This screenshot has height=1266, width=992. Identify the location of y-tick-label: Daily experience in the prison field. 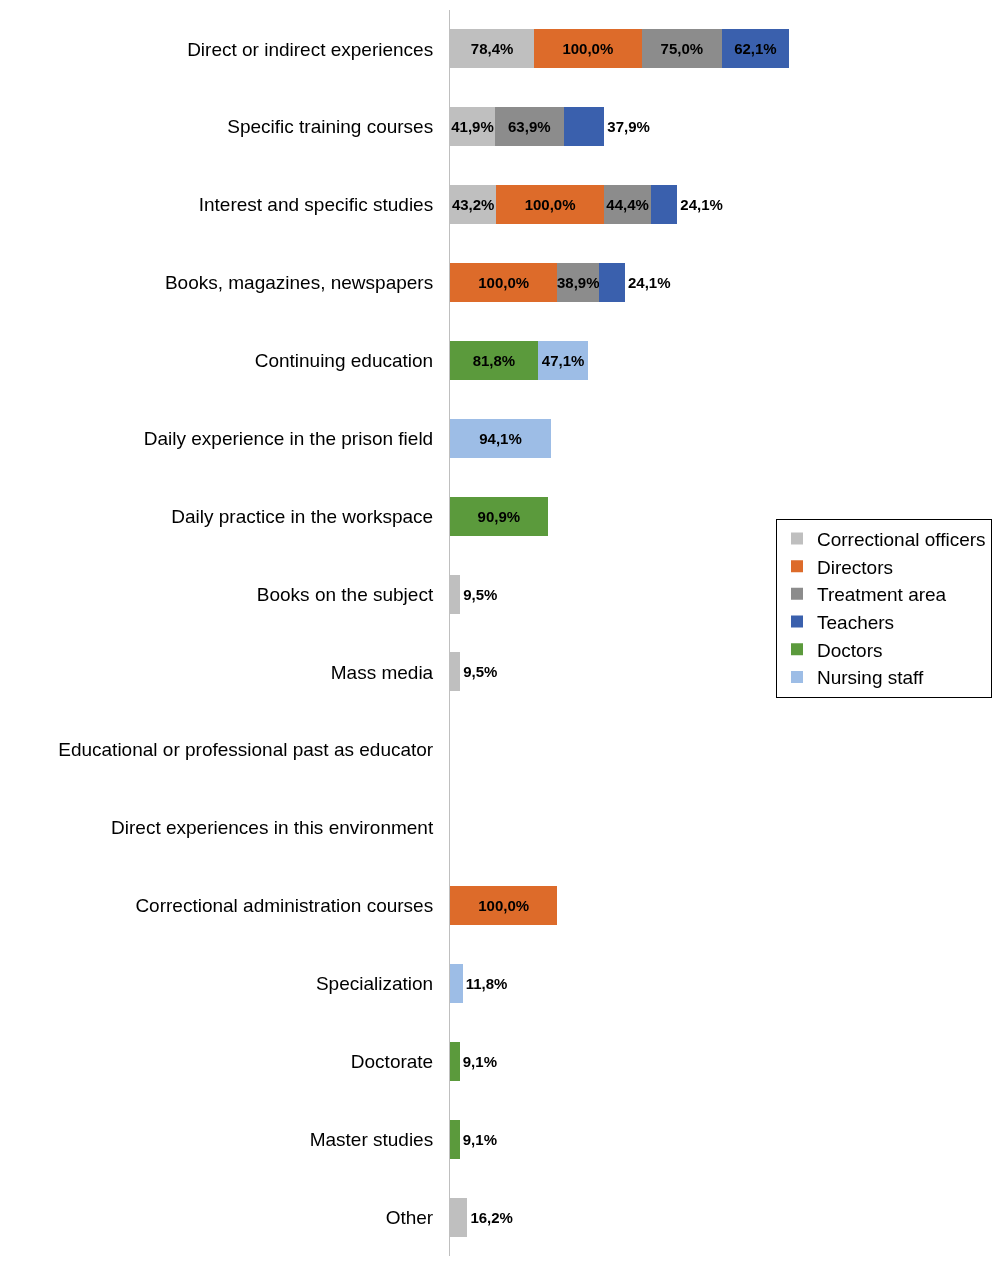
(288, 438).